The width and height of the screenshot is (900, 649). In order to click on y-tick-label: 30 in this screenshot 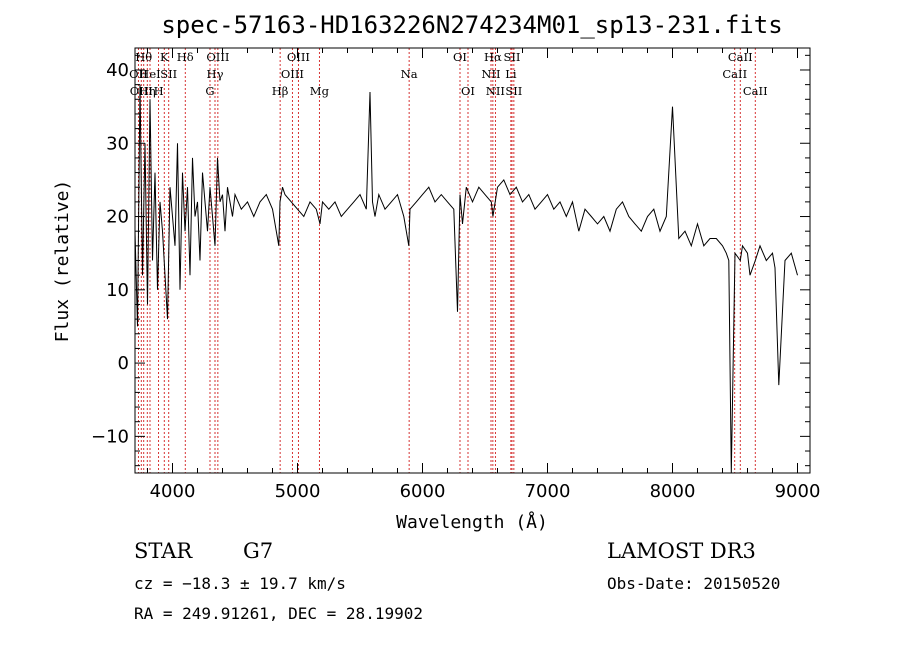, I will do `click(117, 143)`.